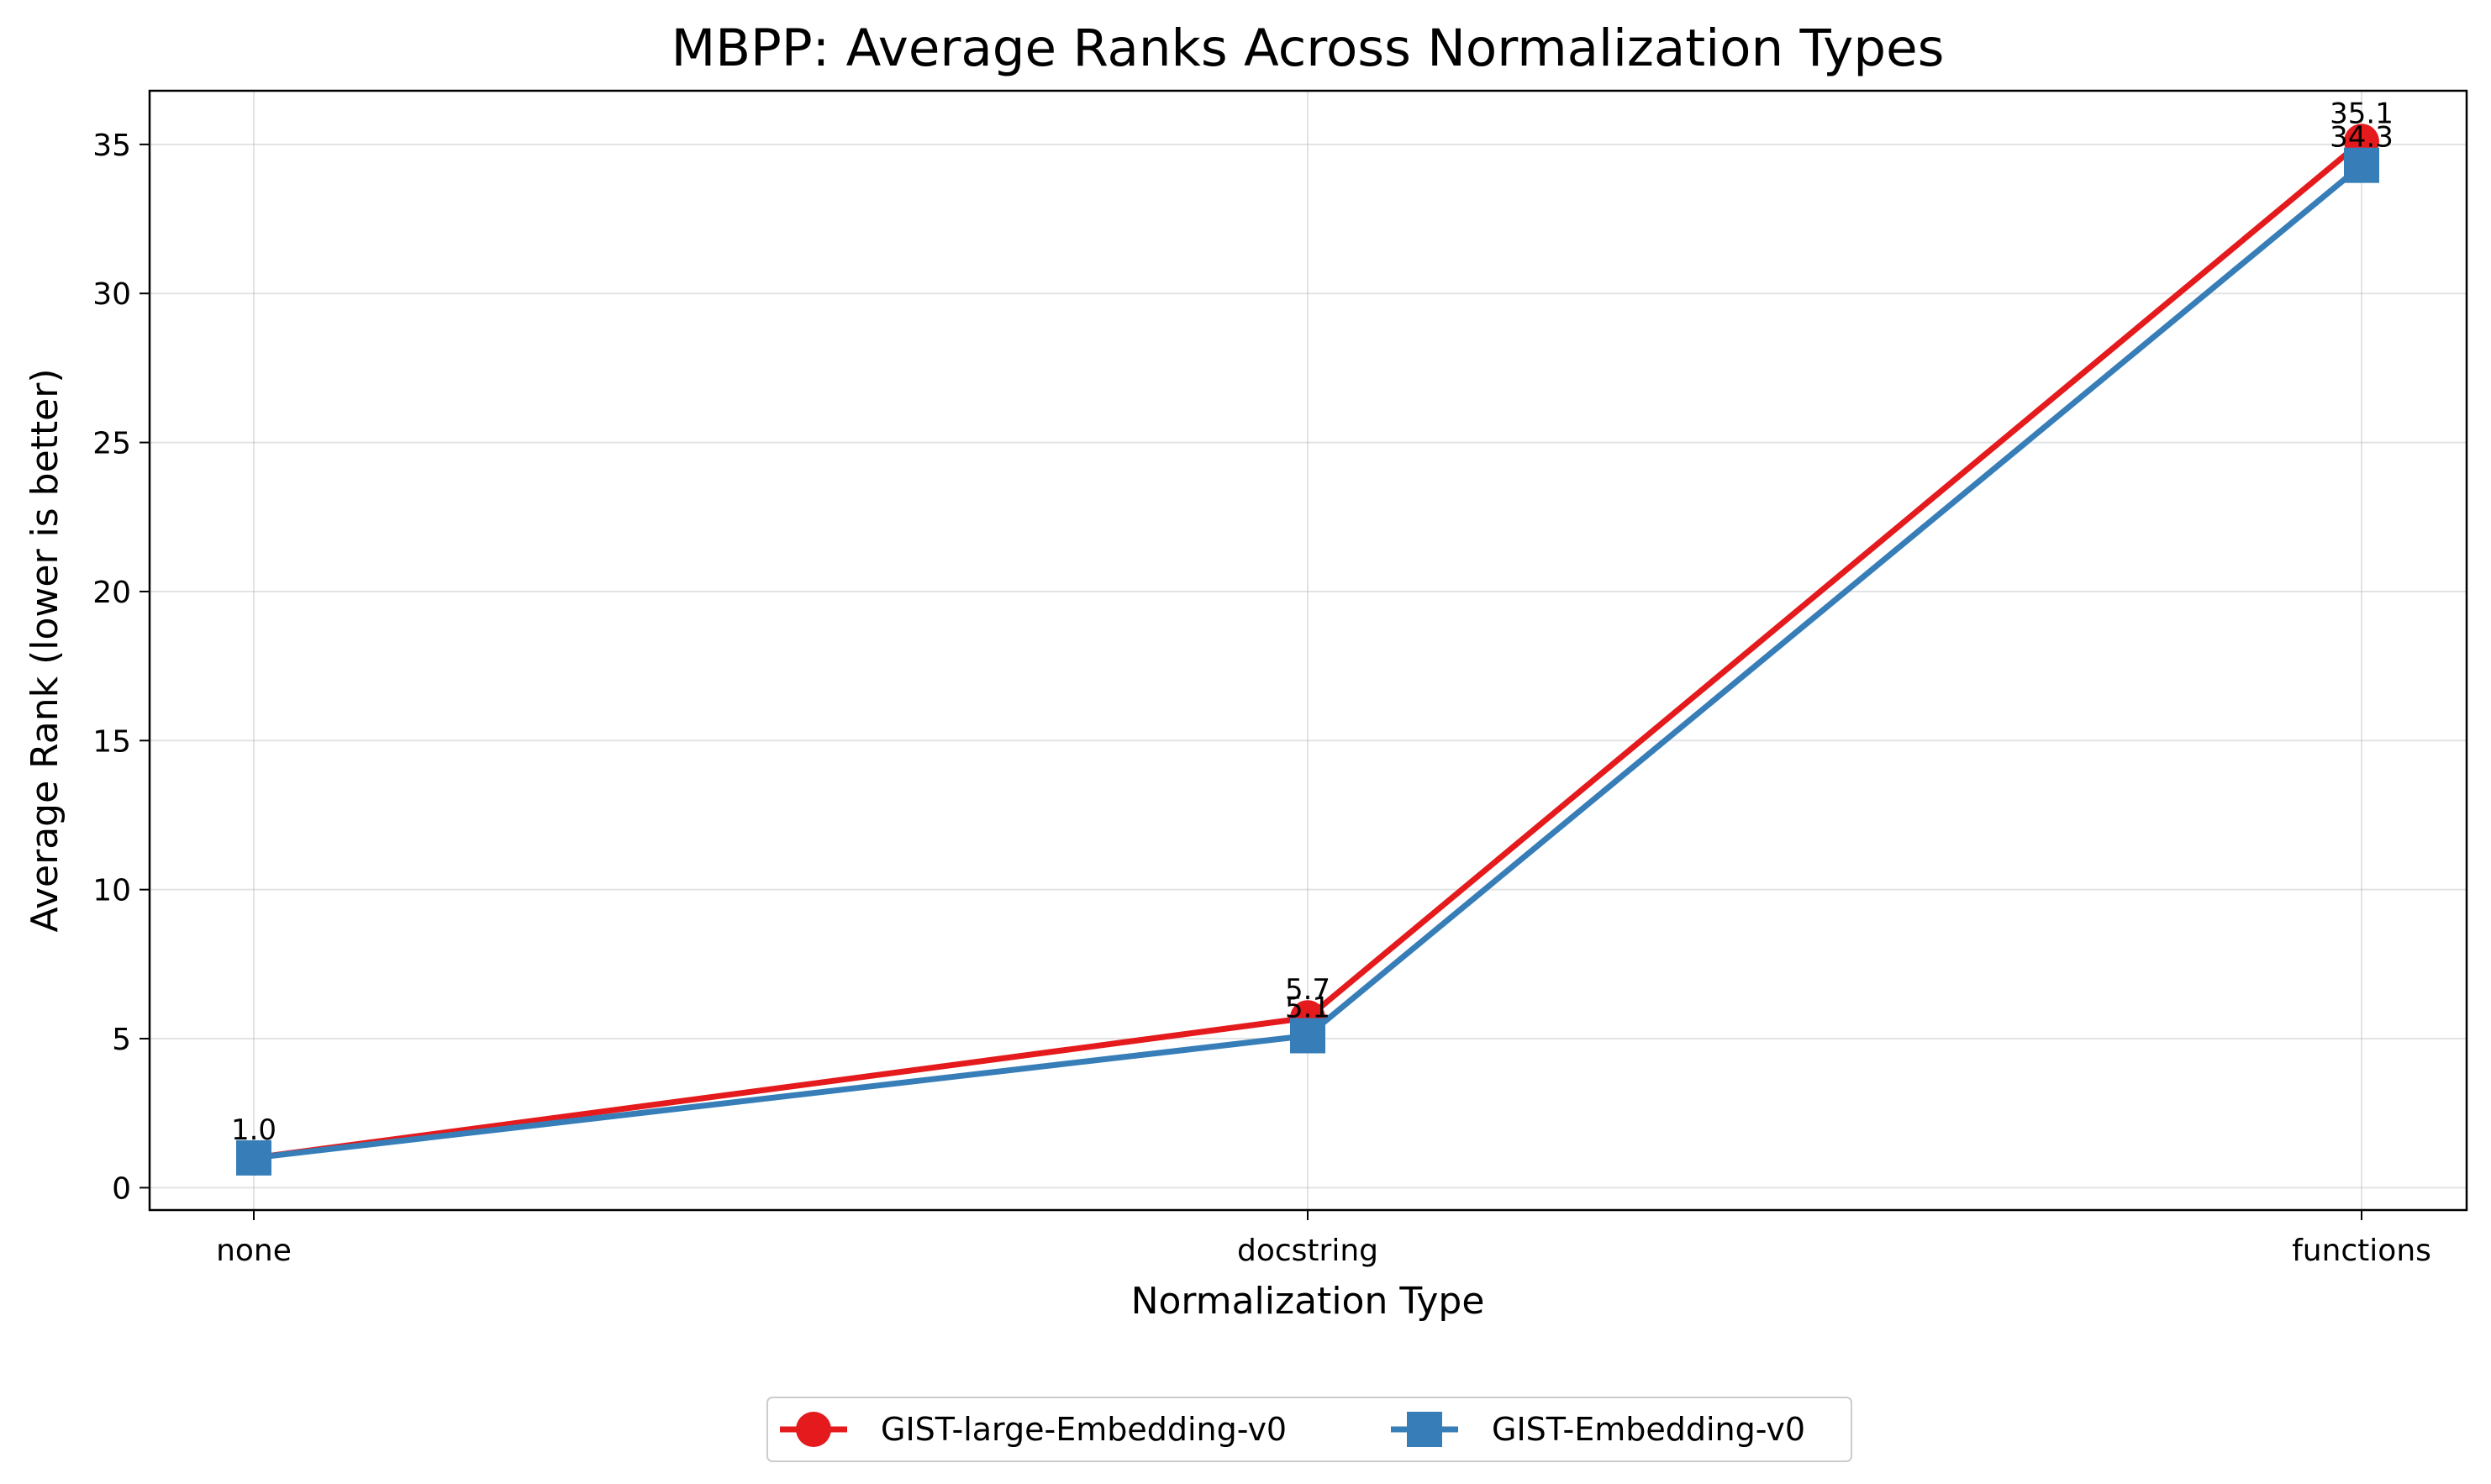 Image resolution: width=2491 pixels, height=1484 pixels. I want to click on y-tick-label: 10, so click(111, 891).